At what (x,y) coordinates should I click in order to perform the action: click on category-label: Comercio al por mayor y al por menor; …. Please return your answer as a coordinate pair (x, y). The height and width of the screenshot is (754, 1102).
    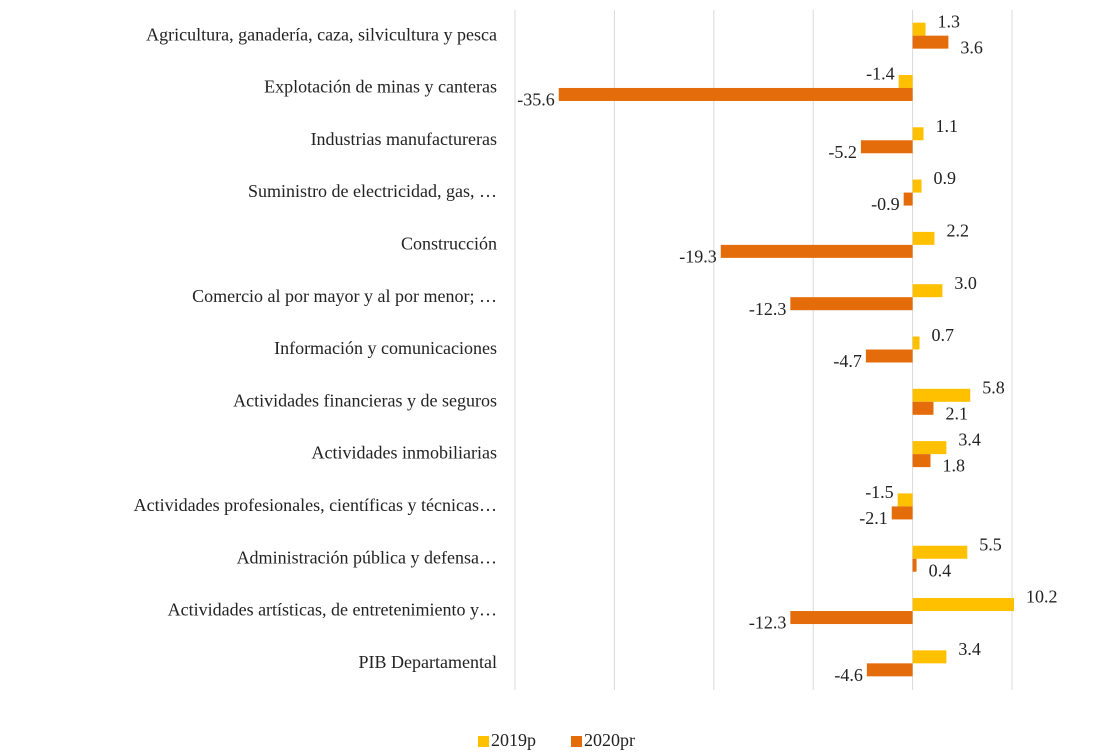
    Looking at the image, I should click on (344, 296).